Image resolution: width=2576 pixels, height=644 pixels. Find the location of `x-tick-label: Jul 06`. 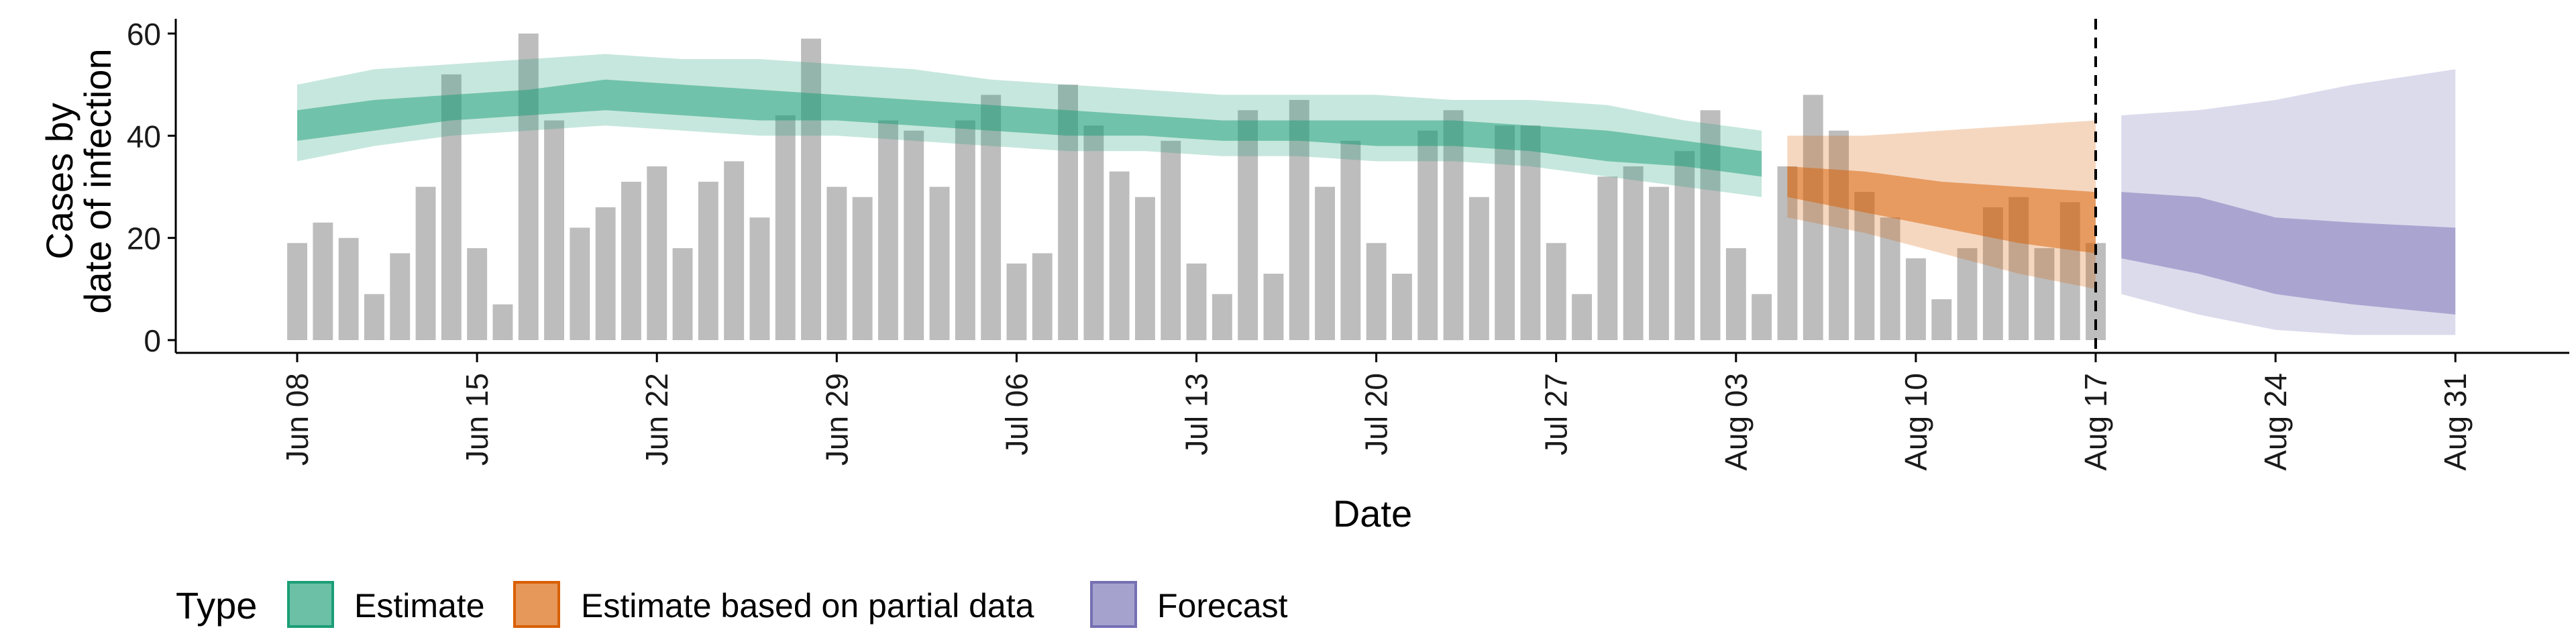

x-tick-label: Jul 06 is located at coordinates (1016, 414).